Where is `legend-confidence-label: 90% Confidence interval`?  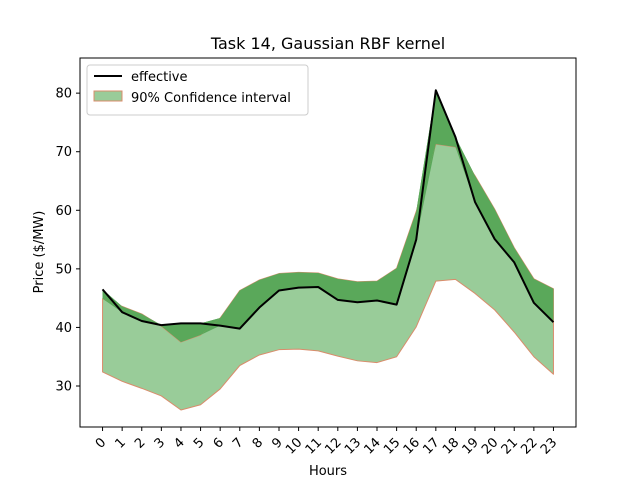 legend-confidence-label: 90% Confidence interval is located at coordinates (211, 98).